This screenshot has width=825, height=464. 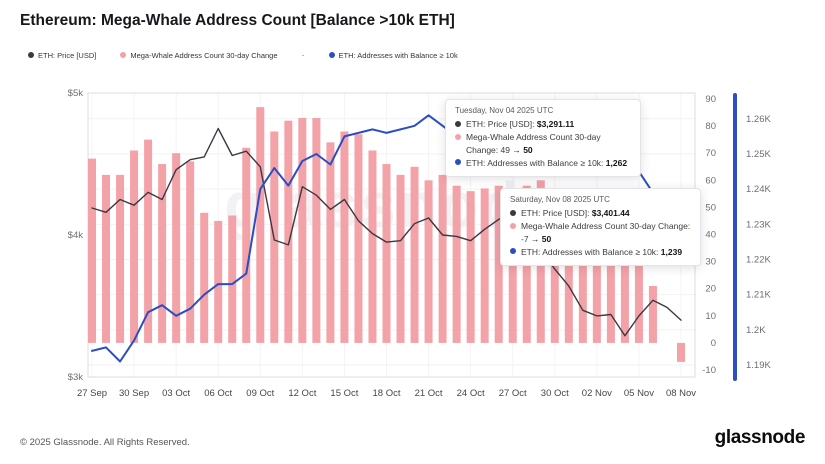 I want to click on svg-text: 1.19K, so click(x=758, y=365).